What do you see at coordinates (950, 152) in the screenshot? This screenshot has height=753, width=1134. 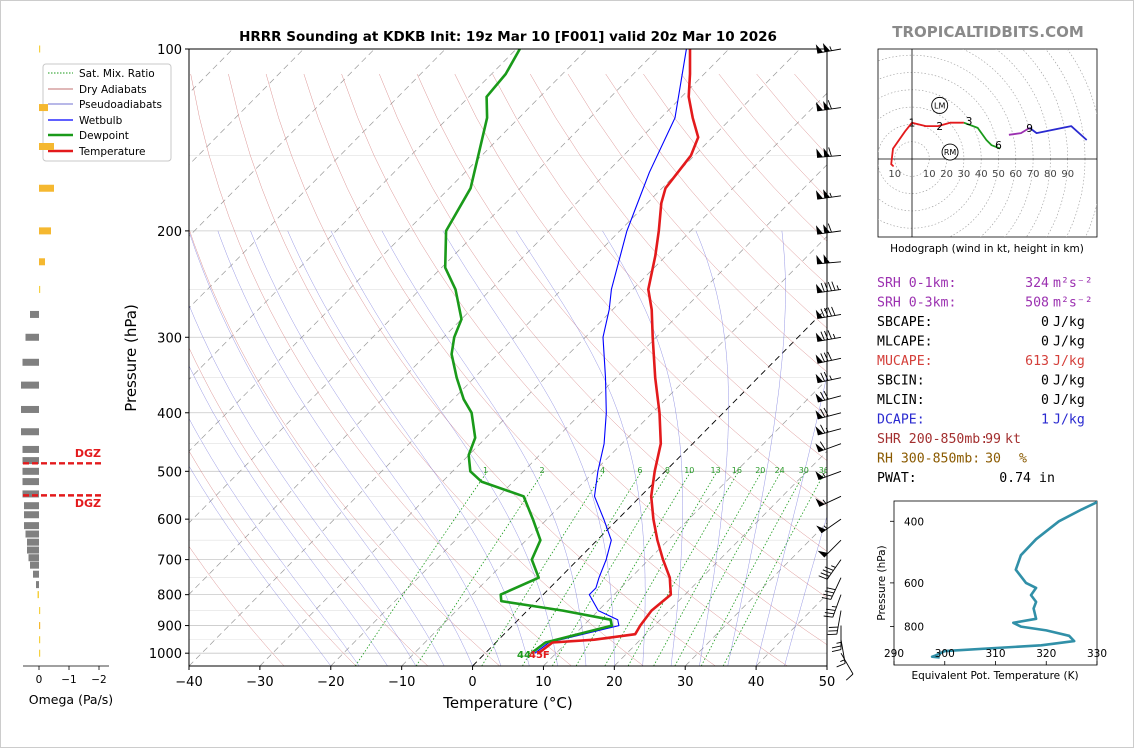 I see `hodograph-marker-label: RM` at bounding box center [950, 152].